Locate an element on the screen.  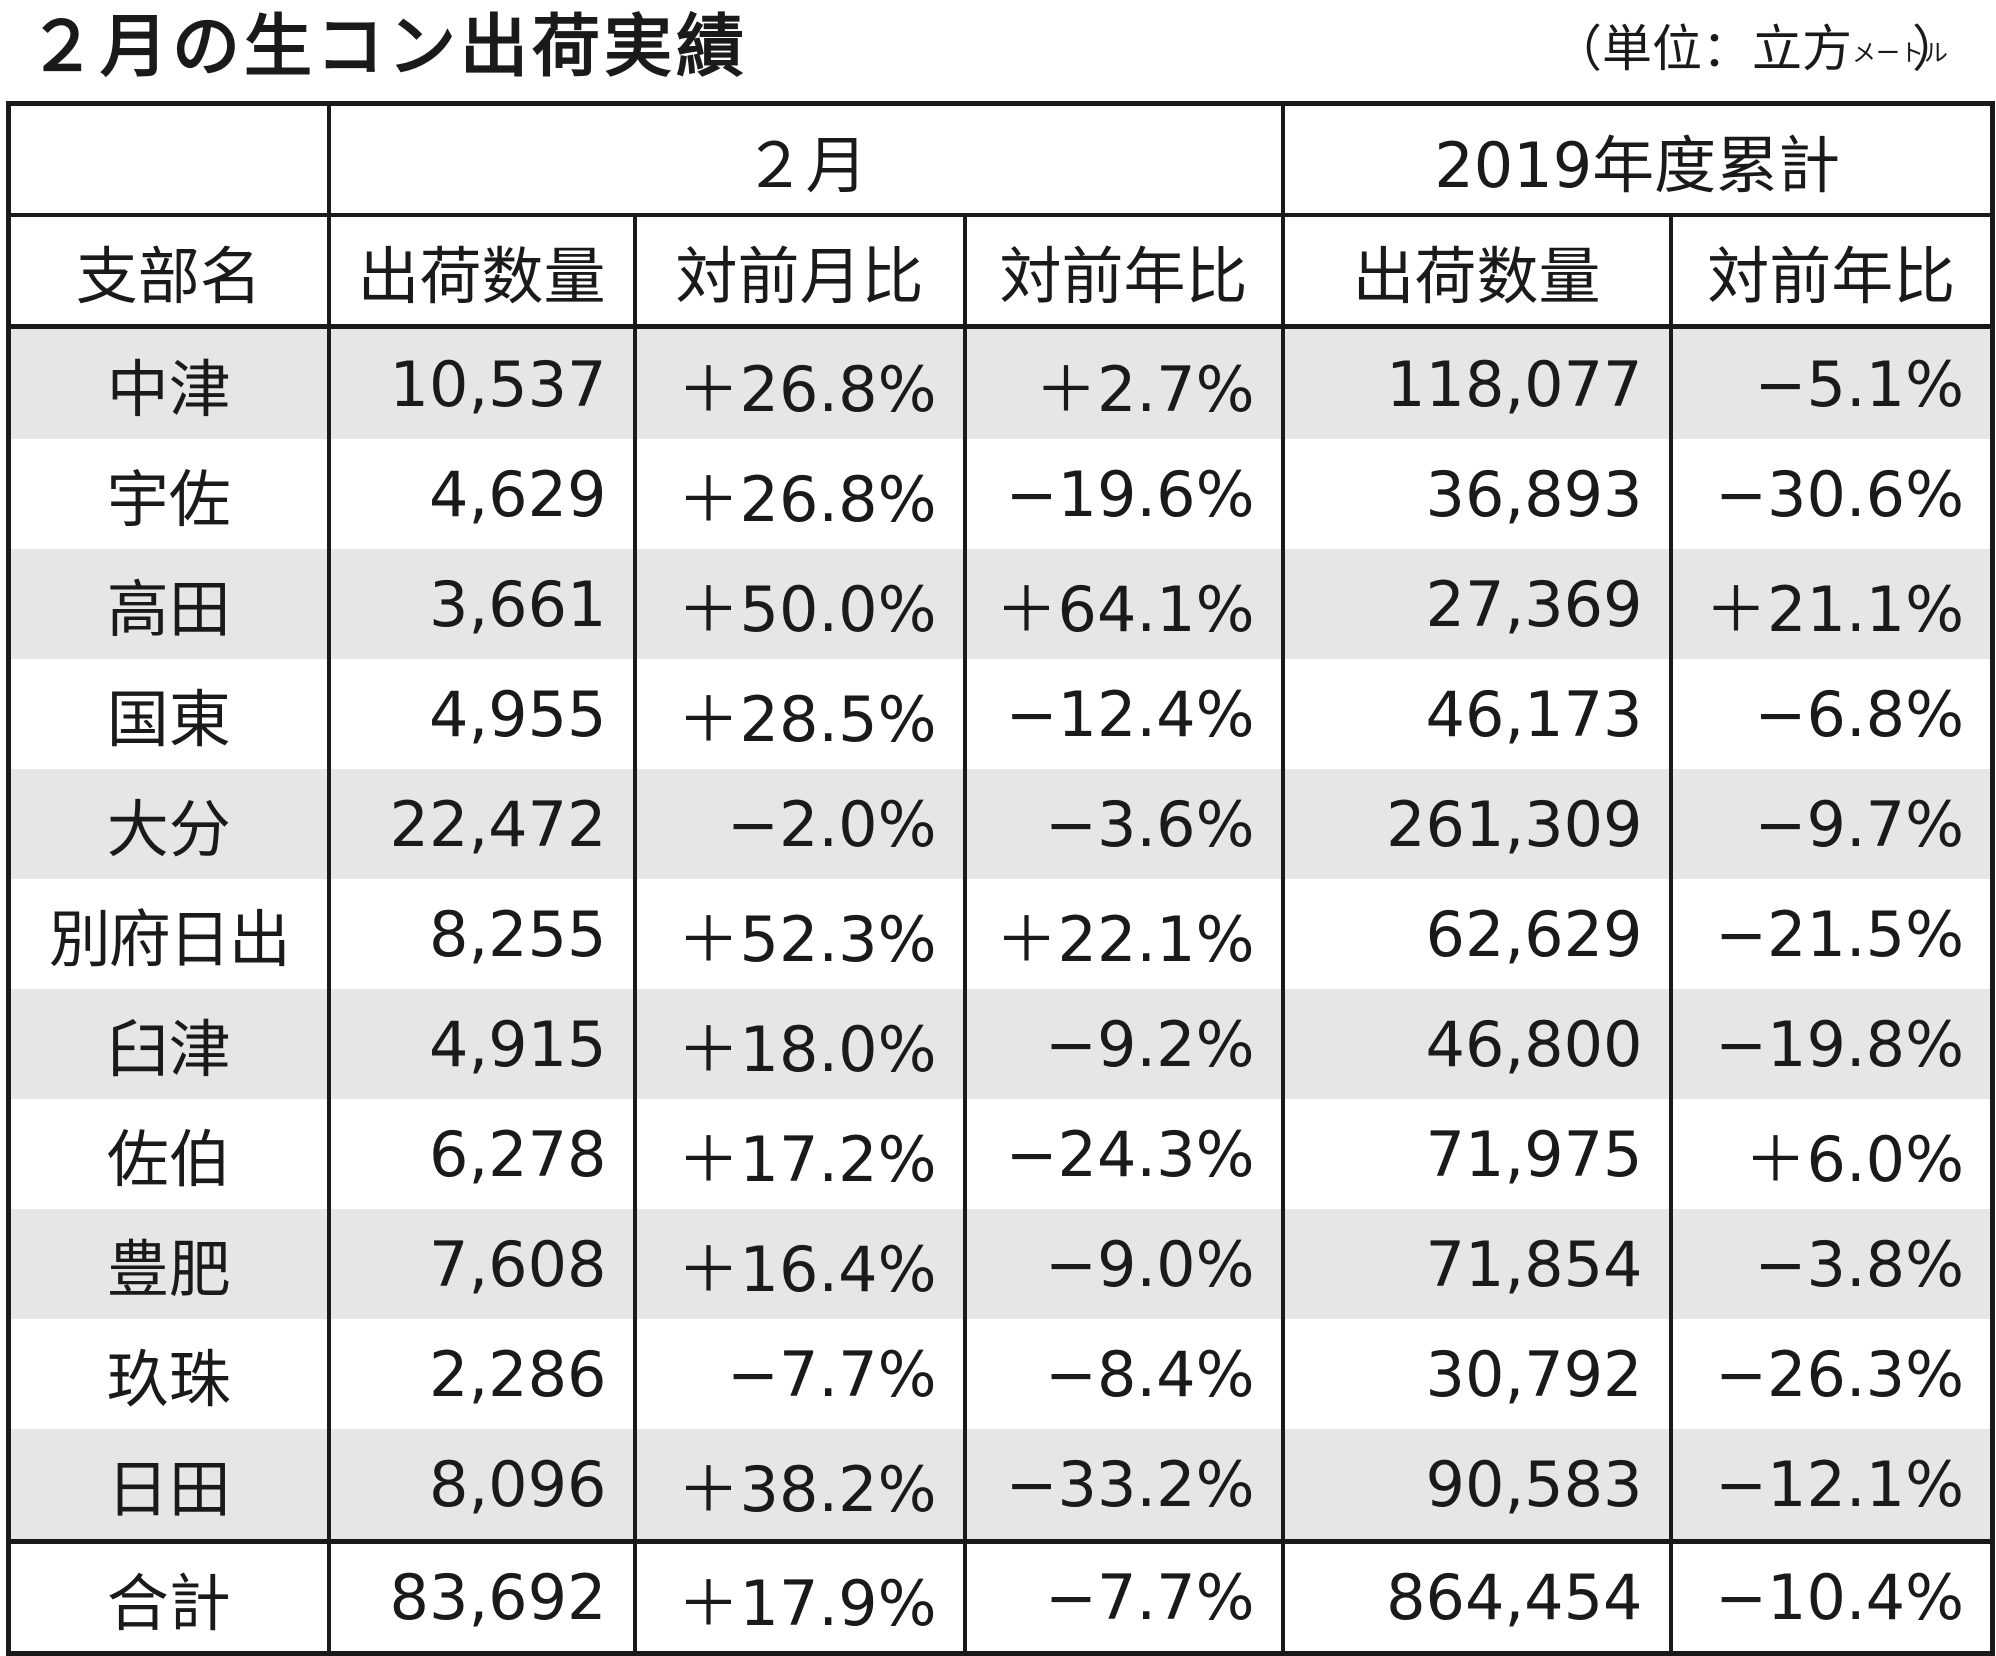
table-row: 宇佐 4,629 ＋26.8% −19.6% 36,893 −30.6% is located at coordinates (1001, 494).